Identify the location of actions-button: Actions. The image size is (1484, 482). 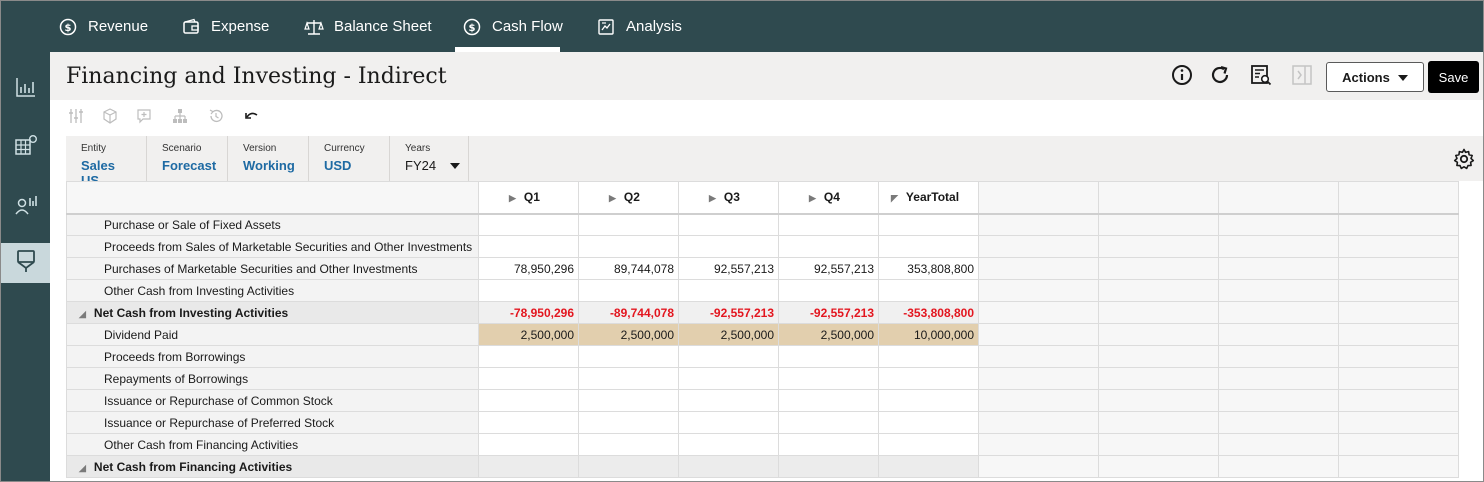
(1375, 77).